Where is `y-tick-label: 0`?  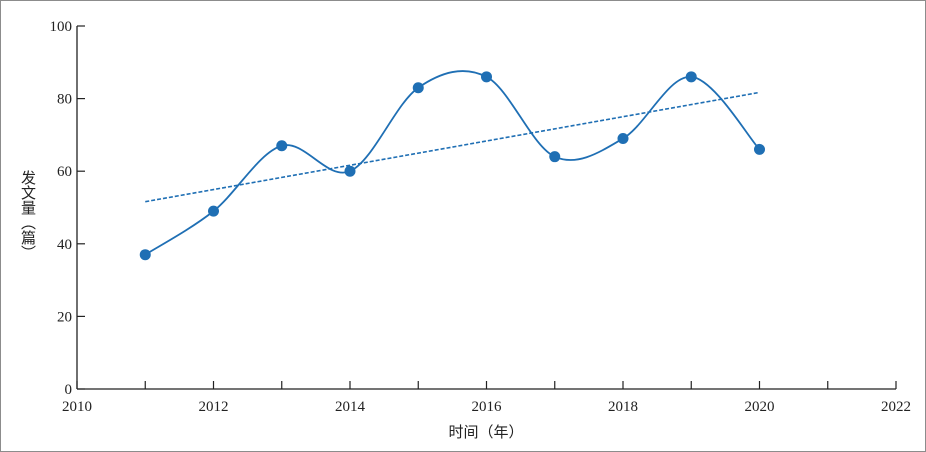 y-tick-label: 0 is located at coordinates (69, 390).